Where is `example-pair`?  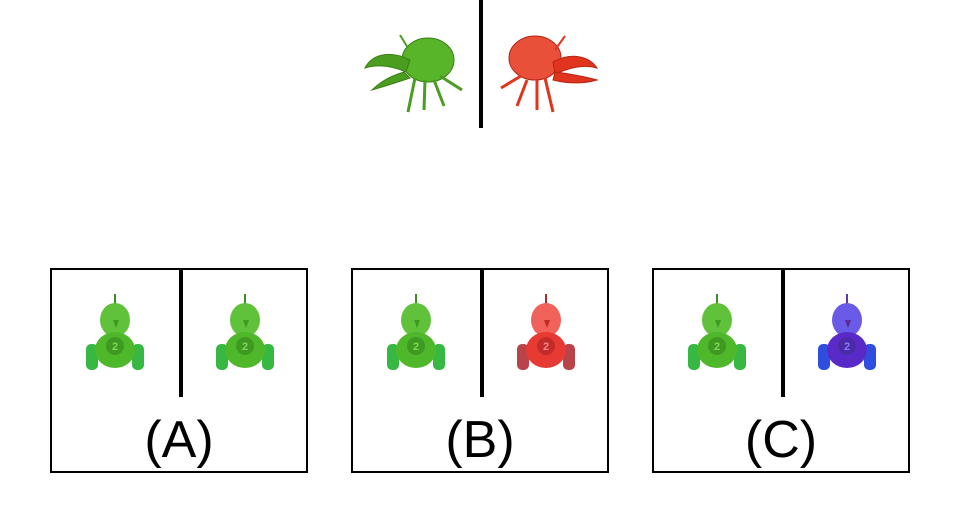
example-pair is located at coordinates (480, 65).